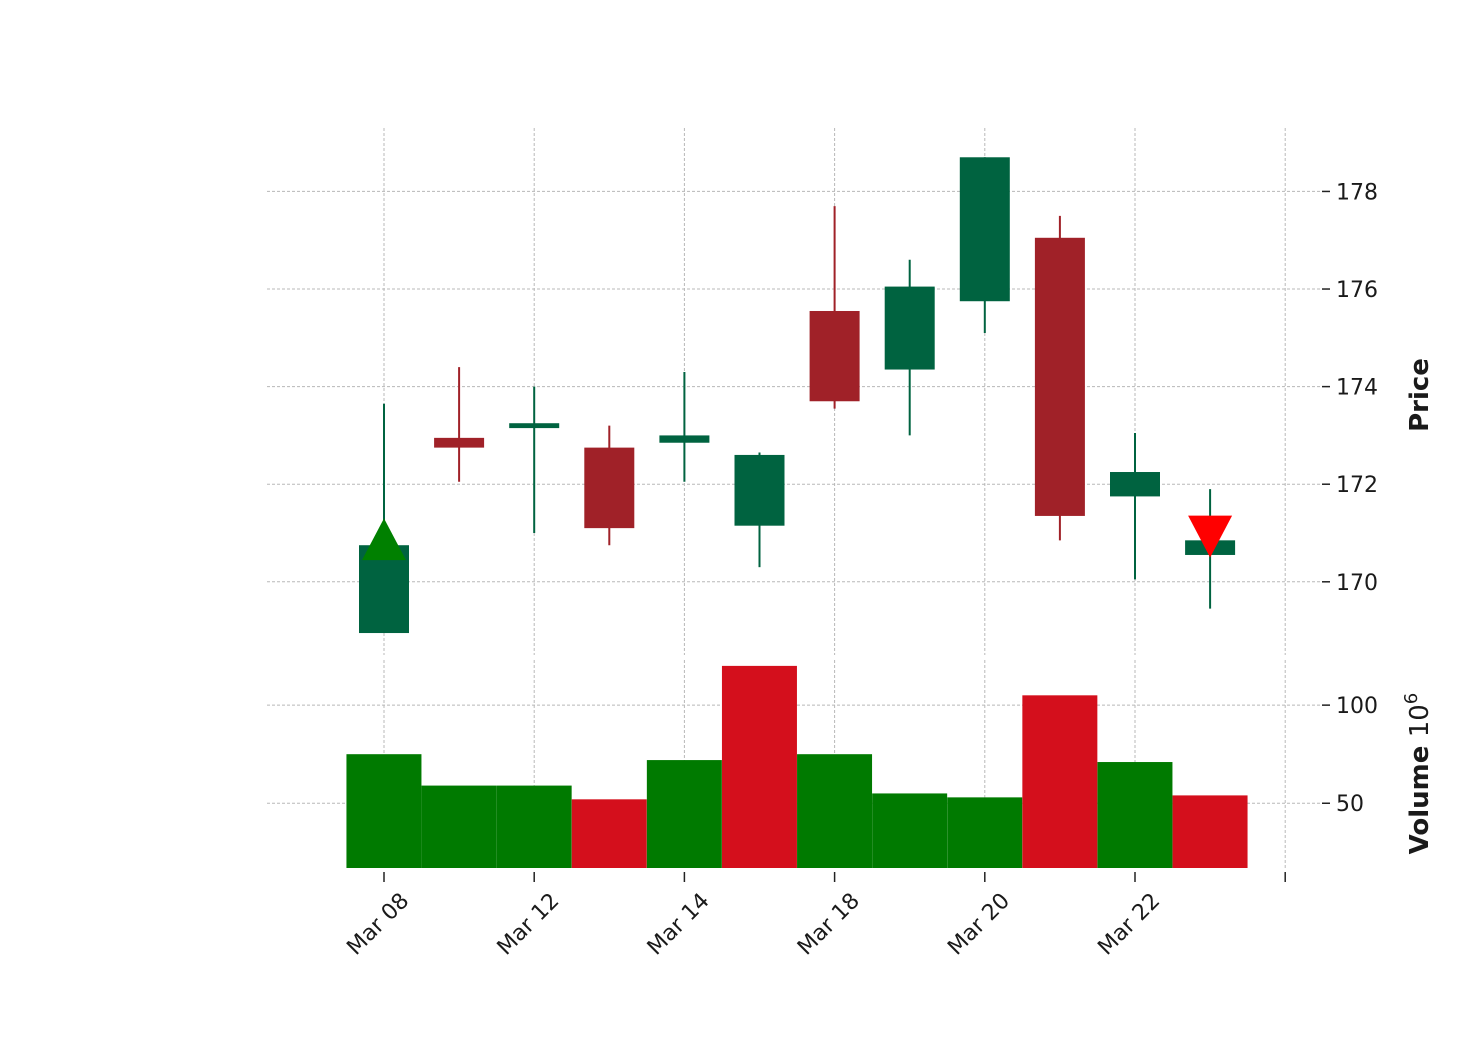 This screenshot has height=1063, width=1474. Describe the element at coordinates (829, 925) in the screenshot. I see `x-tick-label: Mar 18` at that location.